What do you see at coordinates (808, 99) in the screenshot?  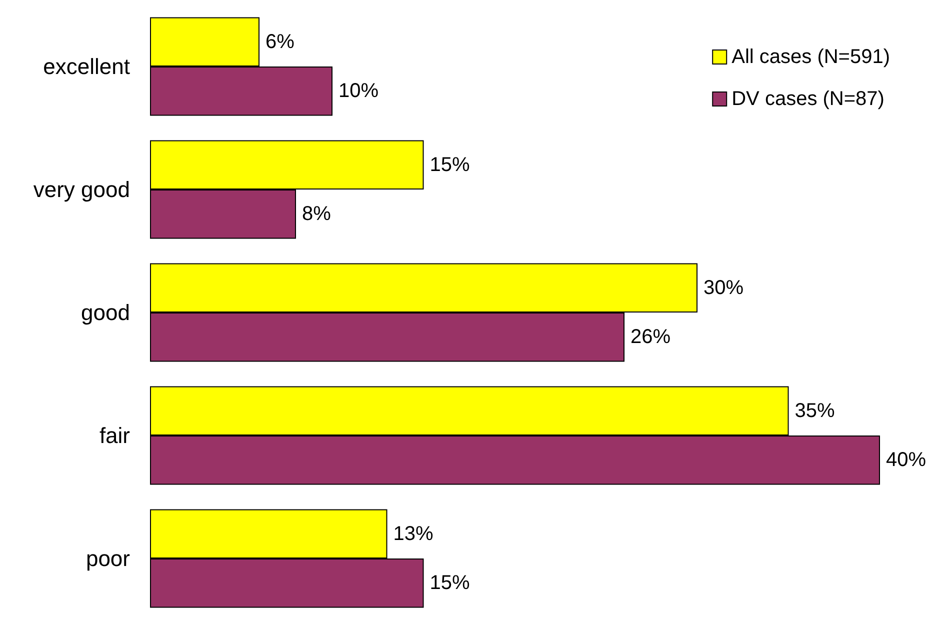 I see `legend-label: DV cases (N=87)` at bounding box center [808, 99].